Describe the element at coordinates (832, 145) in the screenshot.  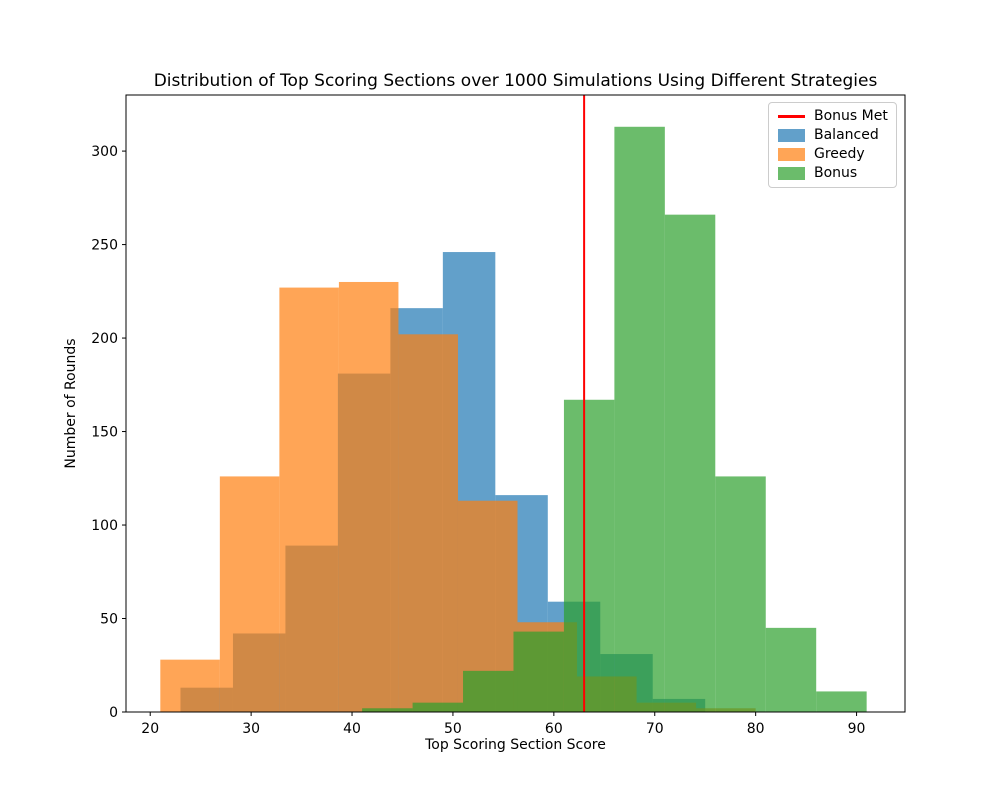
I see `legend: Bonus Met Balanced Greedy Bonus` at that location.